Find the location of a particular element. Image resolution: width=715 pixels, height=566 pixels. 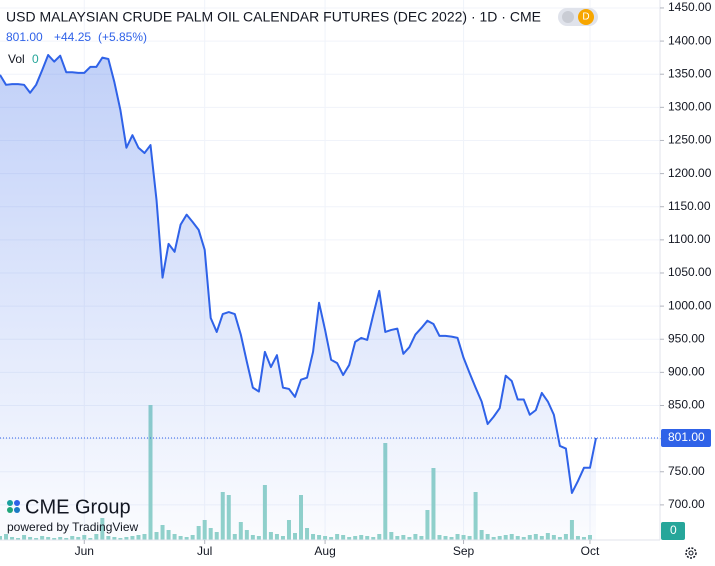

x-tick-label: Aug is located at coordinates (324, 551).